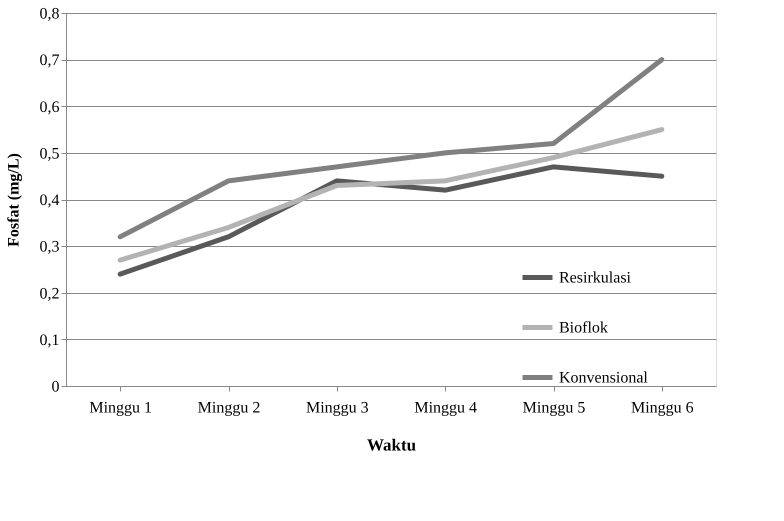 The image size is (784, 521). Describe the element at coordinates (50, 340) in the screenshot. I see `y-tick-label: 0,1` at that location.